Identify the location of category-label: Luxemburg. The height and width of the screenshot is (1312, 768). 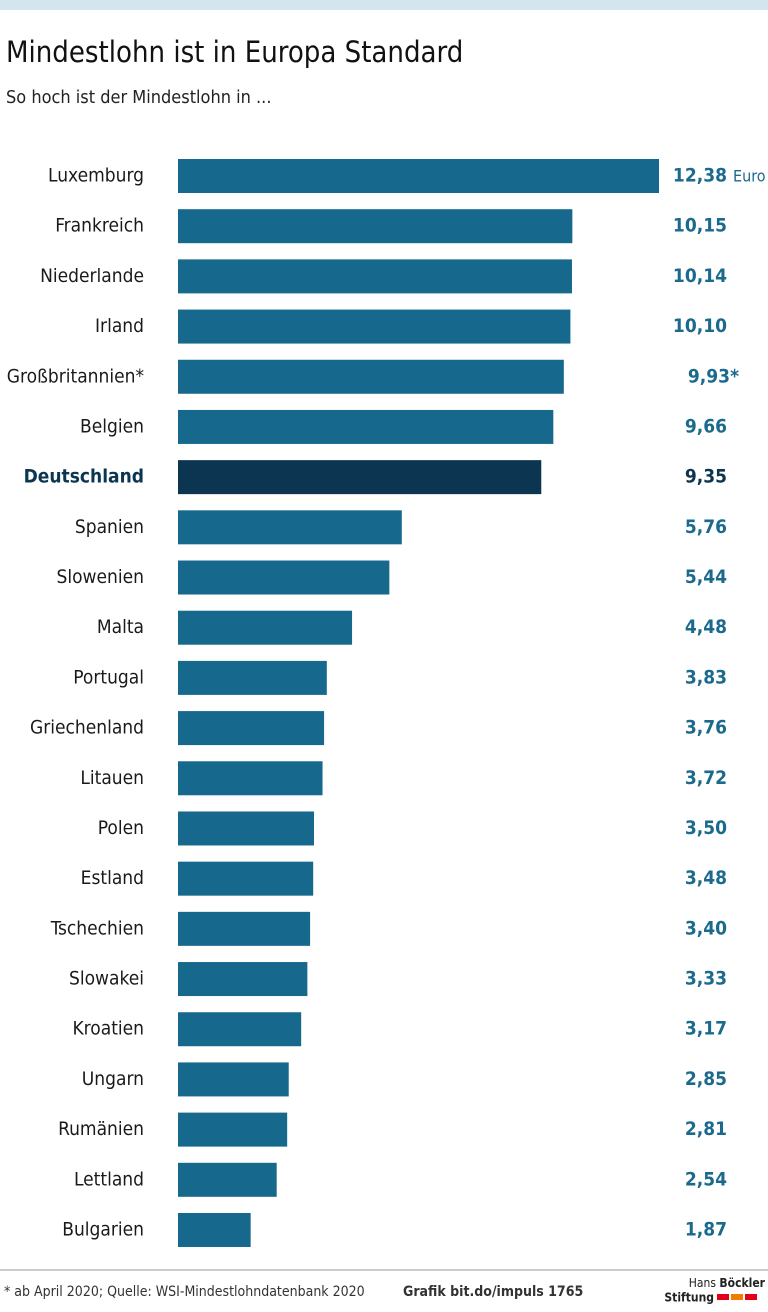
(96, 176).